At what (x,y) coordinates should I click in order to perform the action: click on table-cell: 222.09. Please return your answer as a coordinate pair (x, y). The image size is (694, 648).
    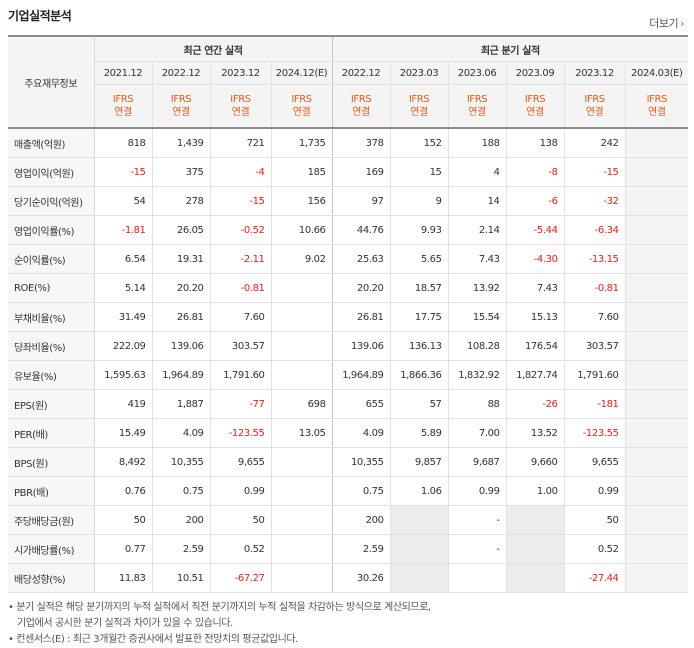
    Looking at the image, I should click on (122, 346).